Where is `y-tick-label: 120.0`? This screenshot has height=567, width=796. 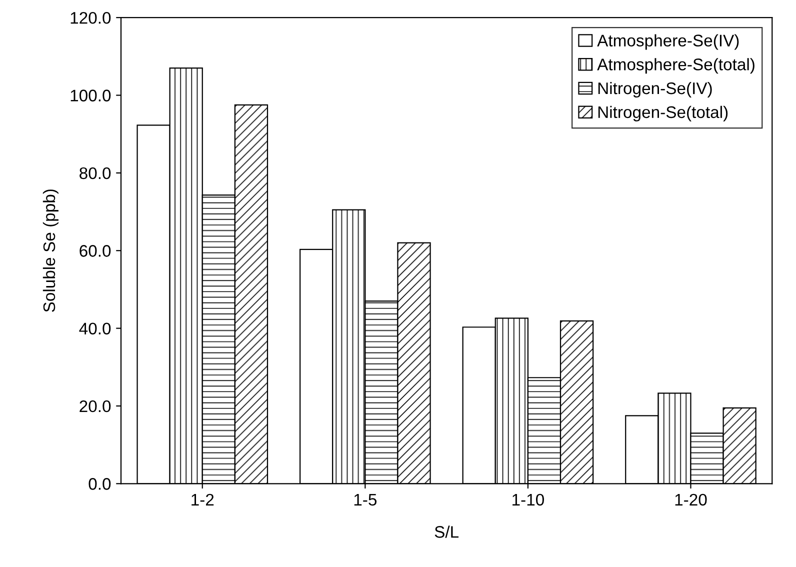 y-tick-label: 120.0 is located at coordinates (90, 18).